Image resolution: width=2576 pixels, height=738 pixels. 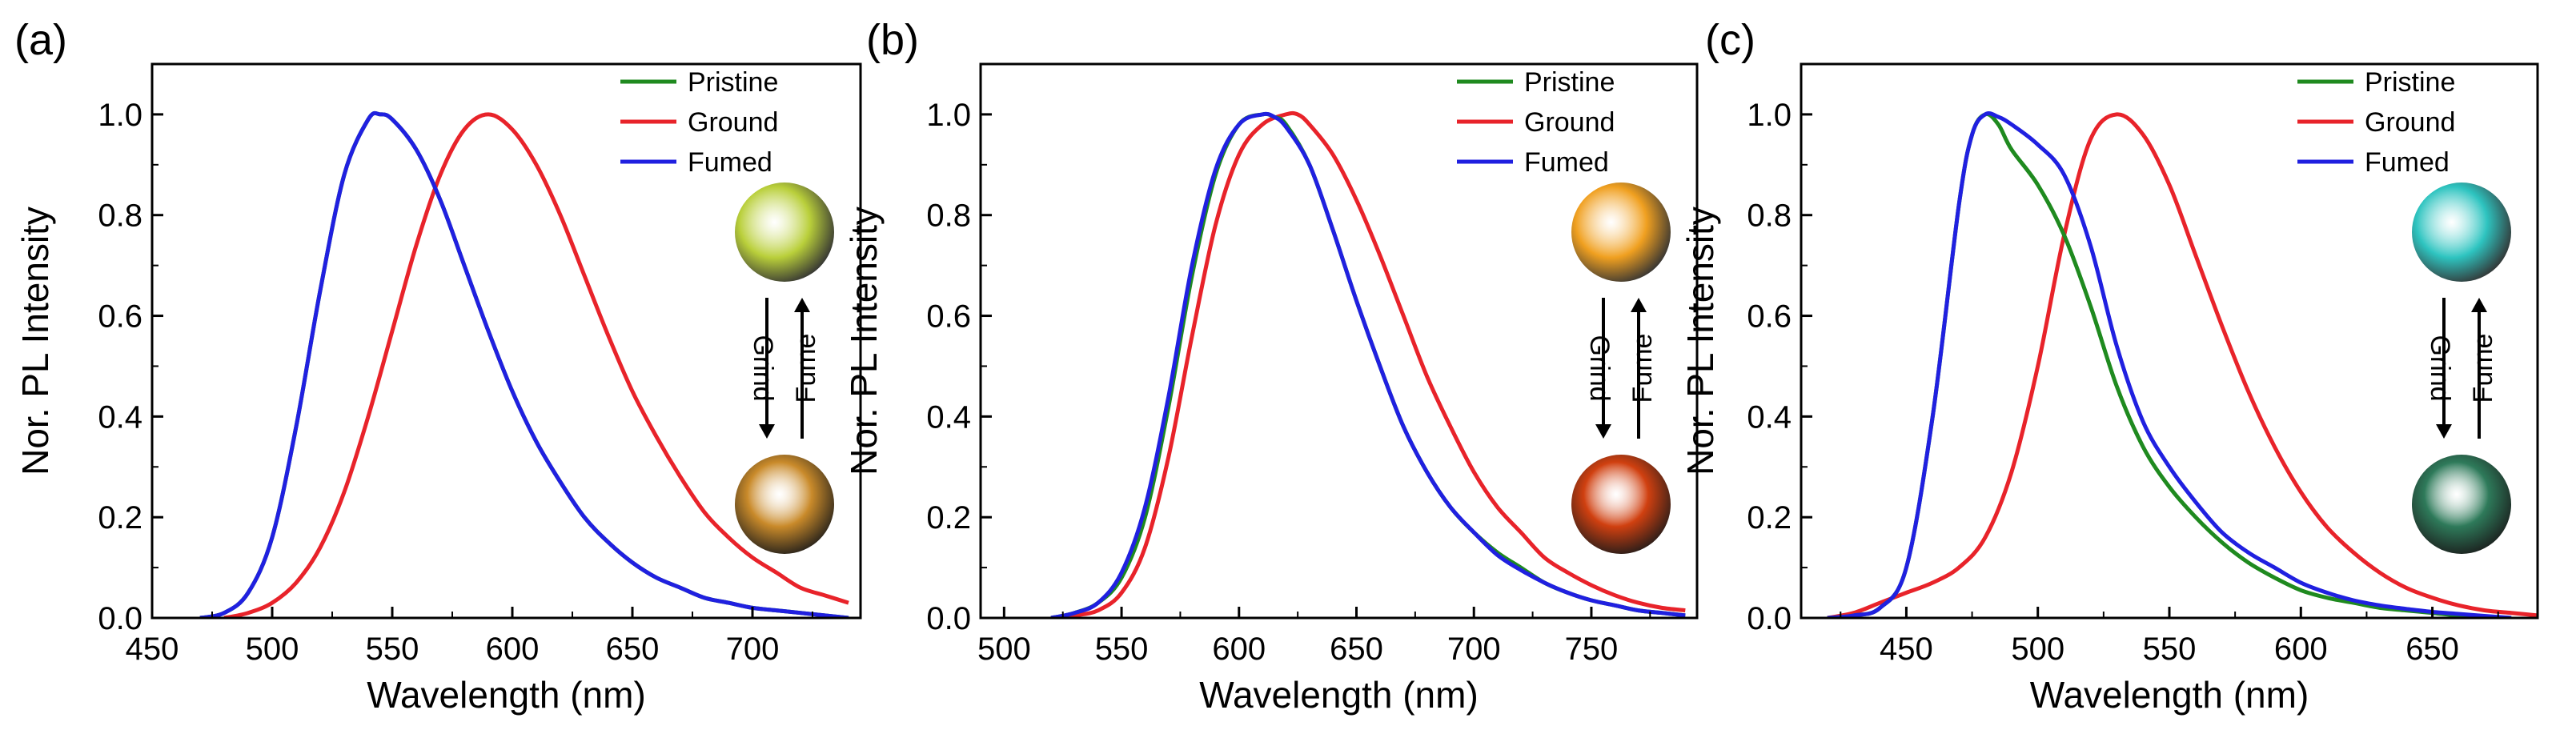 I want to click on panel-label: (a), so click(x=40, y=40).